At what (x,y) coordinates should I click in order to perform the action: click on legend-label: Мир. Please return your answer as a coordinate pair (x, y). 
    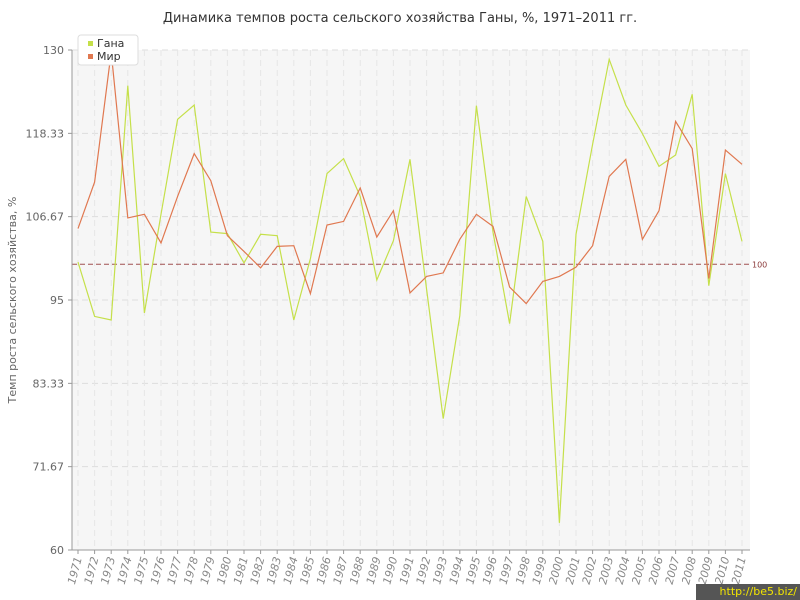
    Looking at the image, I should click on (109, 56).